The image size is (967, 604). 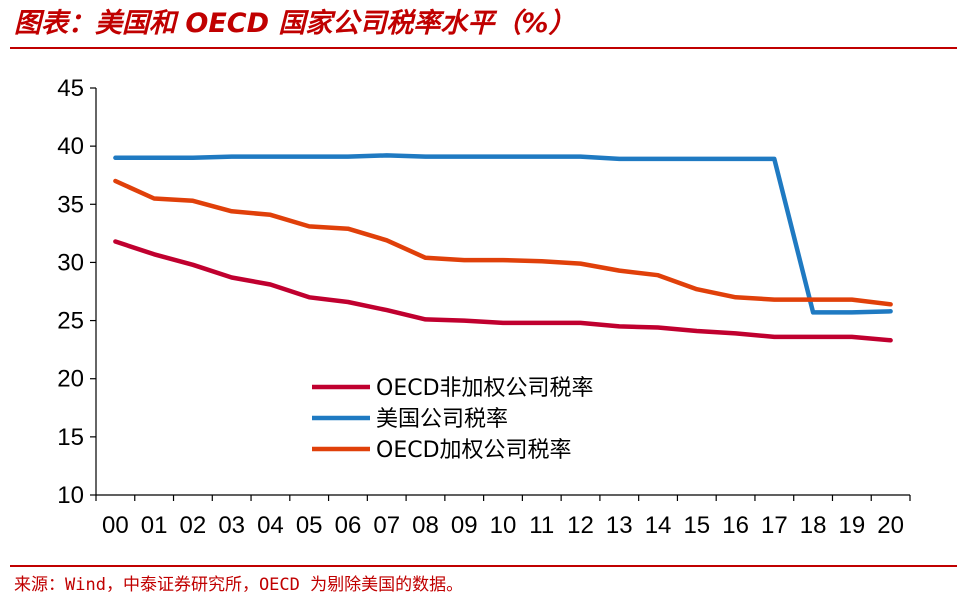 What do you see at coordinates (154, 525) in the screenshot?
I see `x-tick-label: 01` at bounding box center [154, 525].